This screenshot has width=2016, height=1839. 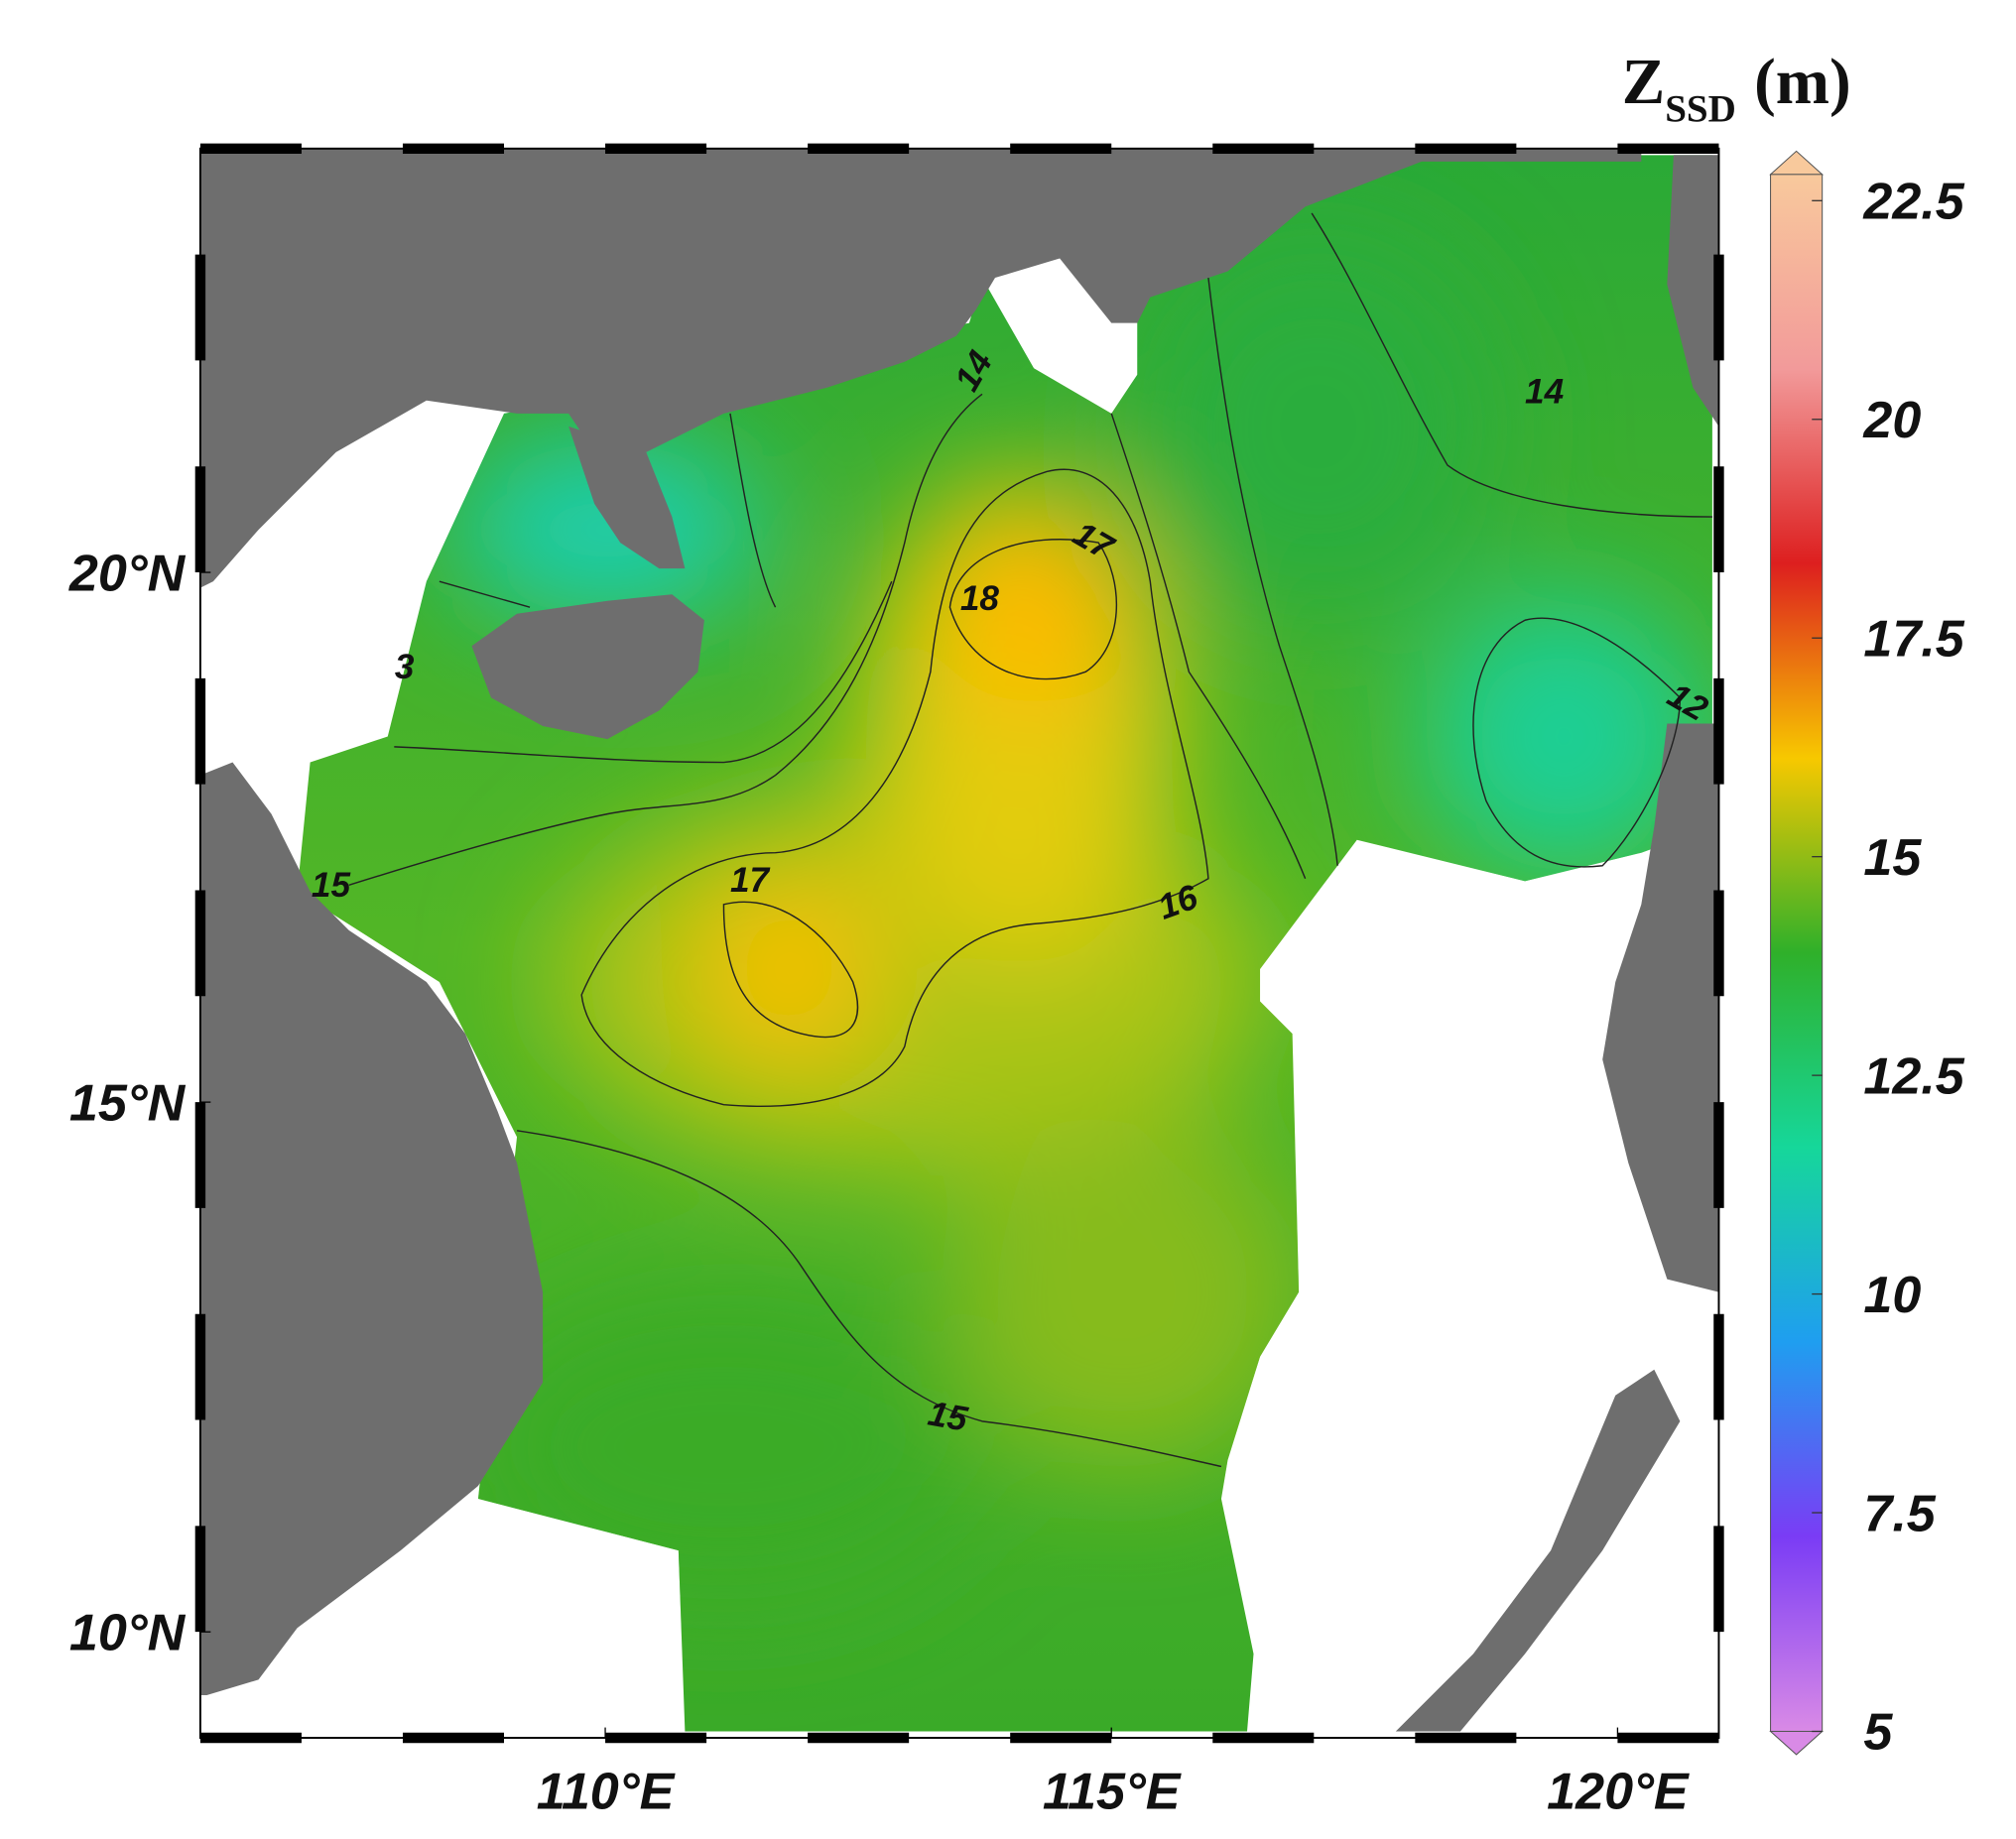 What do you see at coordinates (128, 1632) in the screenshot?
I see `y-tick-label: 10°N` at bounding box center [128, 1632].